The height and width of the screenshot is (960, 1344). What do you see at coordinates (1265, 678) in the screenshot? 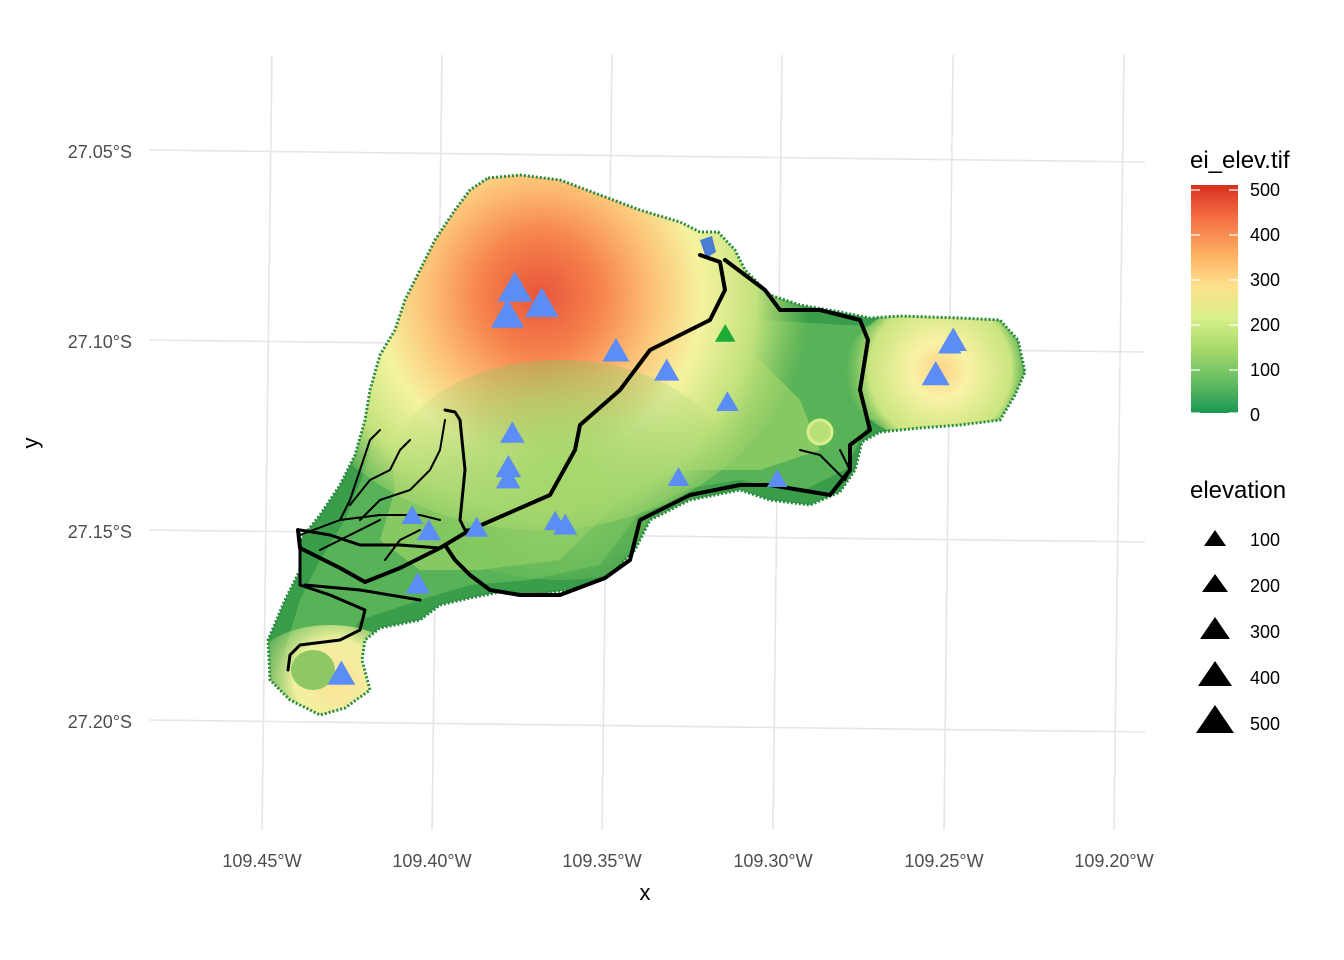
I see `size-legend-label: 400` at bounding box center [1265, 678].